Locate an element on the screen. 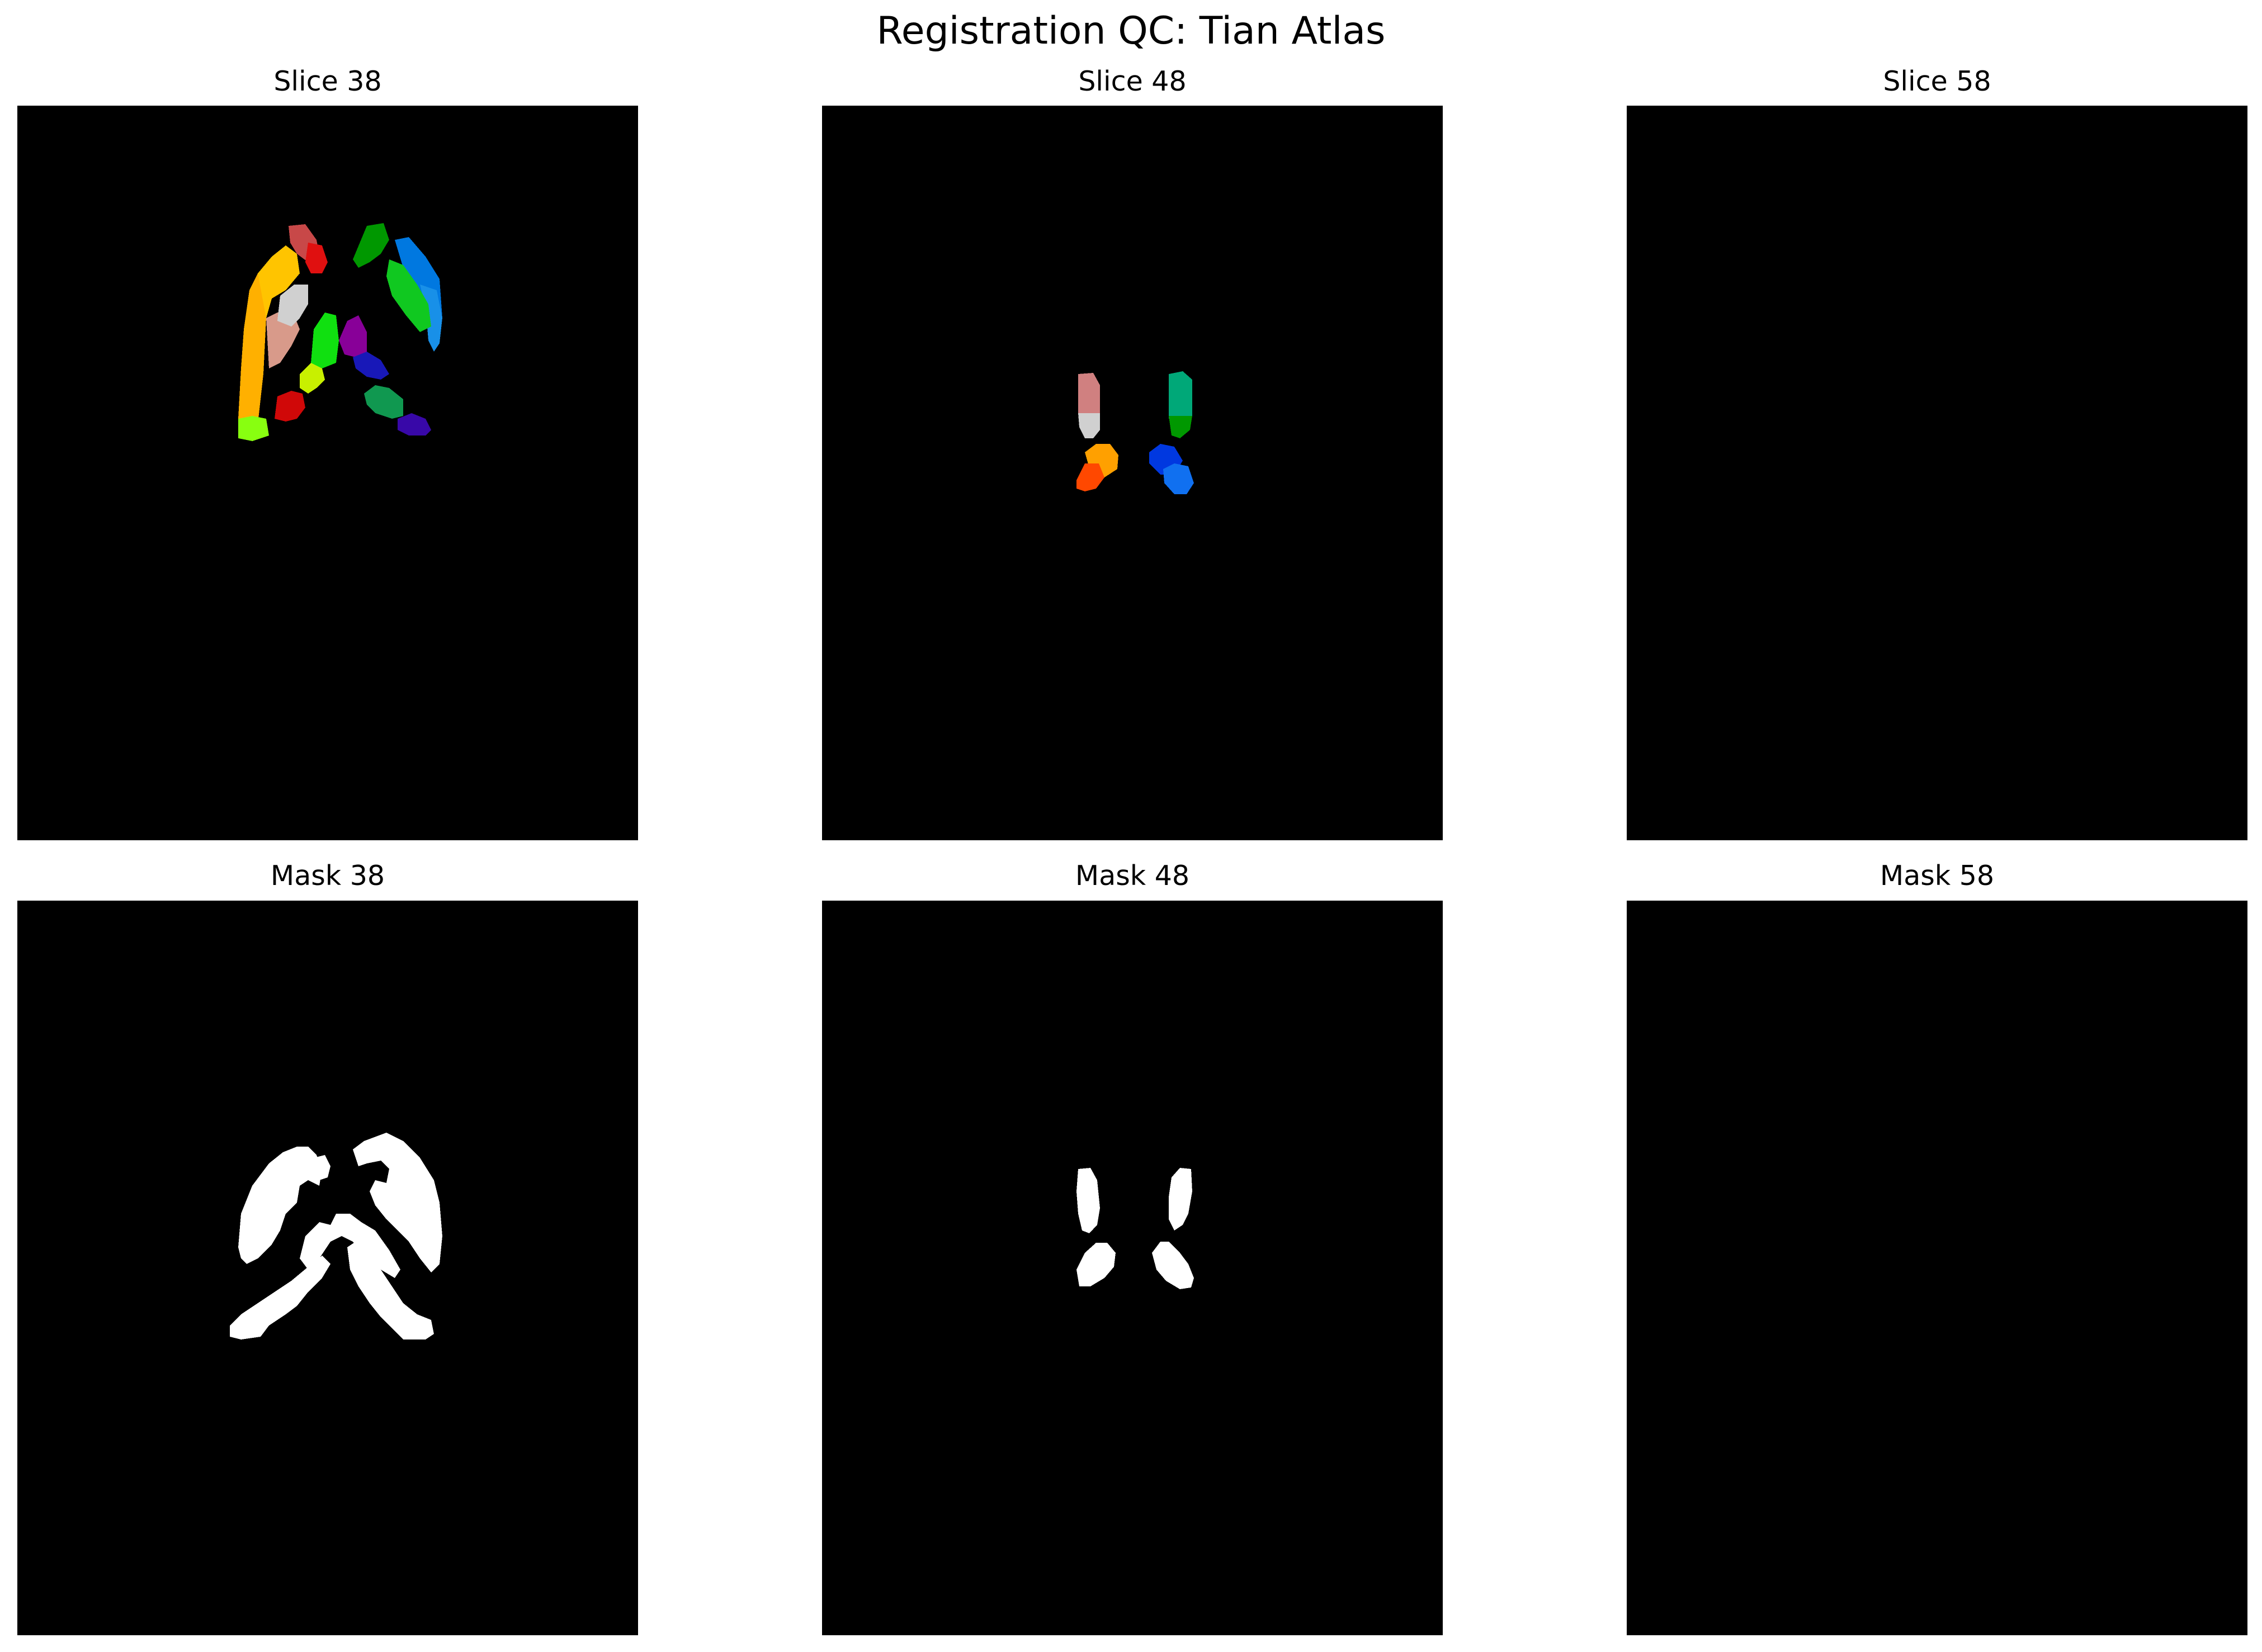 This screenshot has height=1652, width=2262. atlas-slice-58-image is located at coordinates (1937, 473).